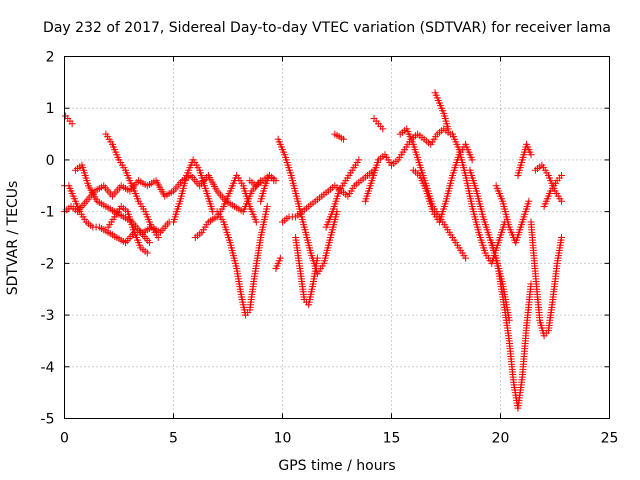 This screenshot has height=480, width=640. I want to click on x-tick-label: 10, so click(283, 439).